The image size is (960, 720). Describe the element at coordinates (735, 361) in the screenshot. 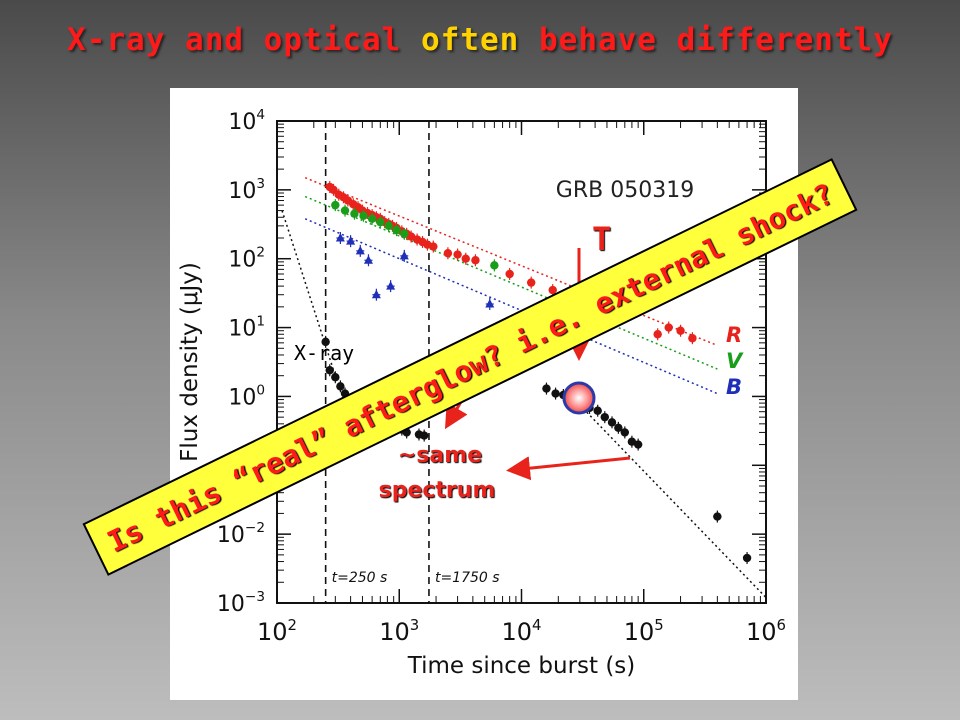

I see `legend-V: V` at that location.